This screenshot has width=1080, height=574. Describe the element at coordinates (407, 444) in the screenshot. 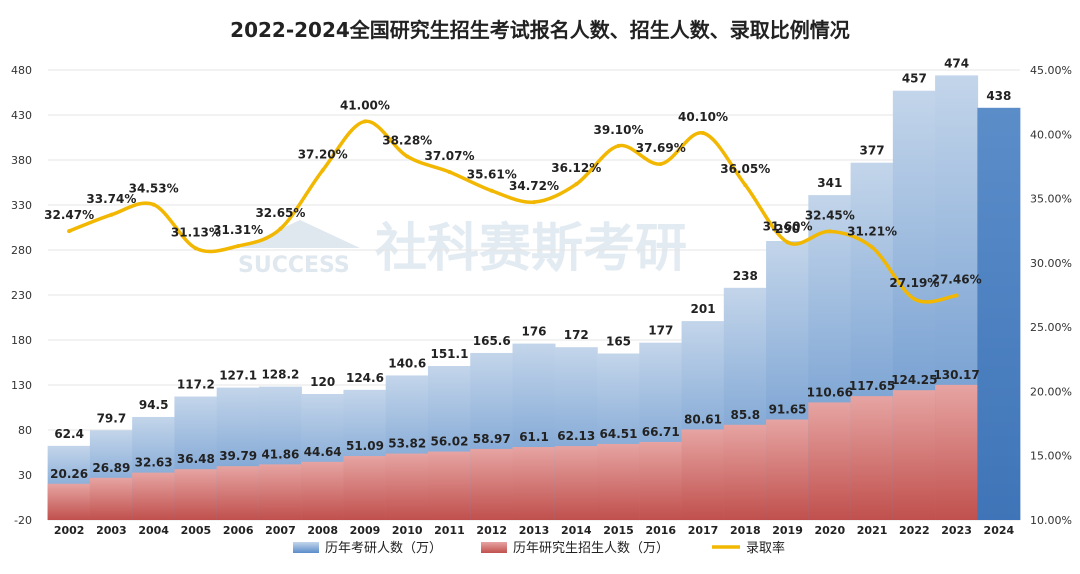

I see `bar-label-admissions: 53.82` at that location.